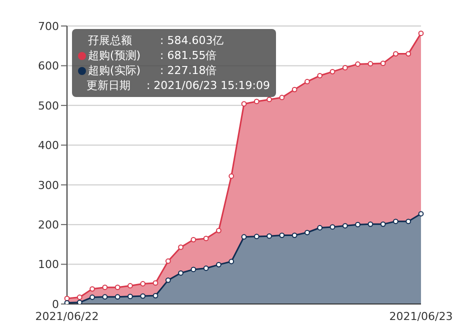 The height and width of the screenshot is (336, 467). I want to click on y-tick-label: 0, so click(55, 304).